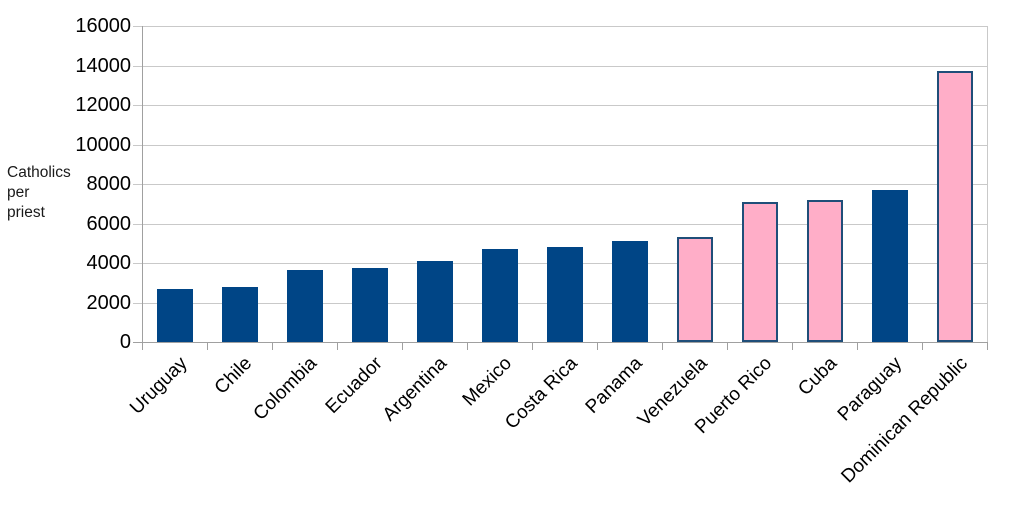  Describe the element at coordinates (487, 382) in the screenshot. I see `x-tick-label-mexico: Mexico` at that location.